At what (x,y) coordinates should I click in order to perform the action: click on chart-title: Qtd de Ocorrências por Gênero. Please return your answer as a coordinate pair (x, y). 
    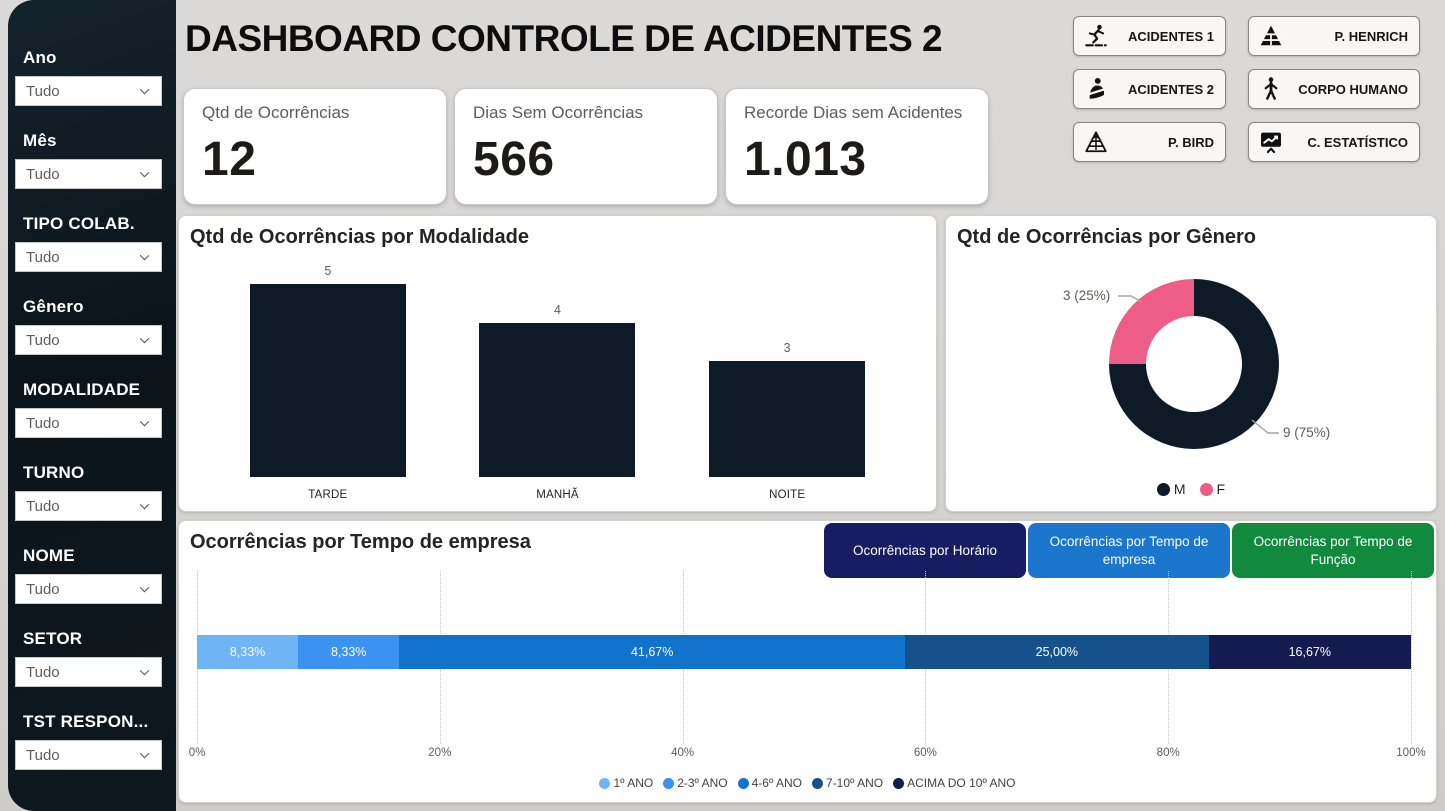
    Looking at the image, I should click on (1106, 237).